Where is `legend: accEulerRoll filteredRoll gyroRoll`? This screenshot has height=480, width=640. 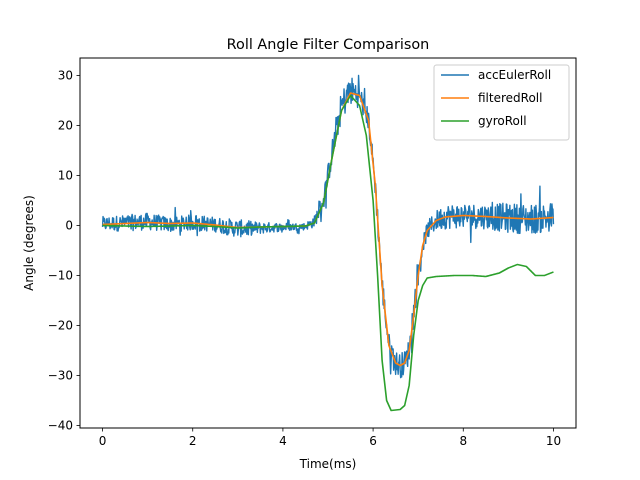
legend: accEulerRoll filteredRoll gyroRoll is located at coordinates (501, 102).